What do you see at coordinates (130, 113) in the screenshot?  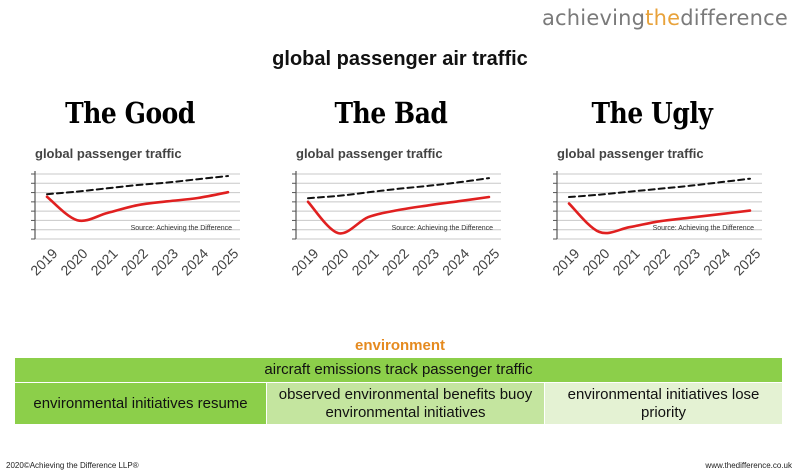 I see `panel-heading: The Good` at bounding box center [130, 113].